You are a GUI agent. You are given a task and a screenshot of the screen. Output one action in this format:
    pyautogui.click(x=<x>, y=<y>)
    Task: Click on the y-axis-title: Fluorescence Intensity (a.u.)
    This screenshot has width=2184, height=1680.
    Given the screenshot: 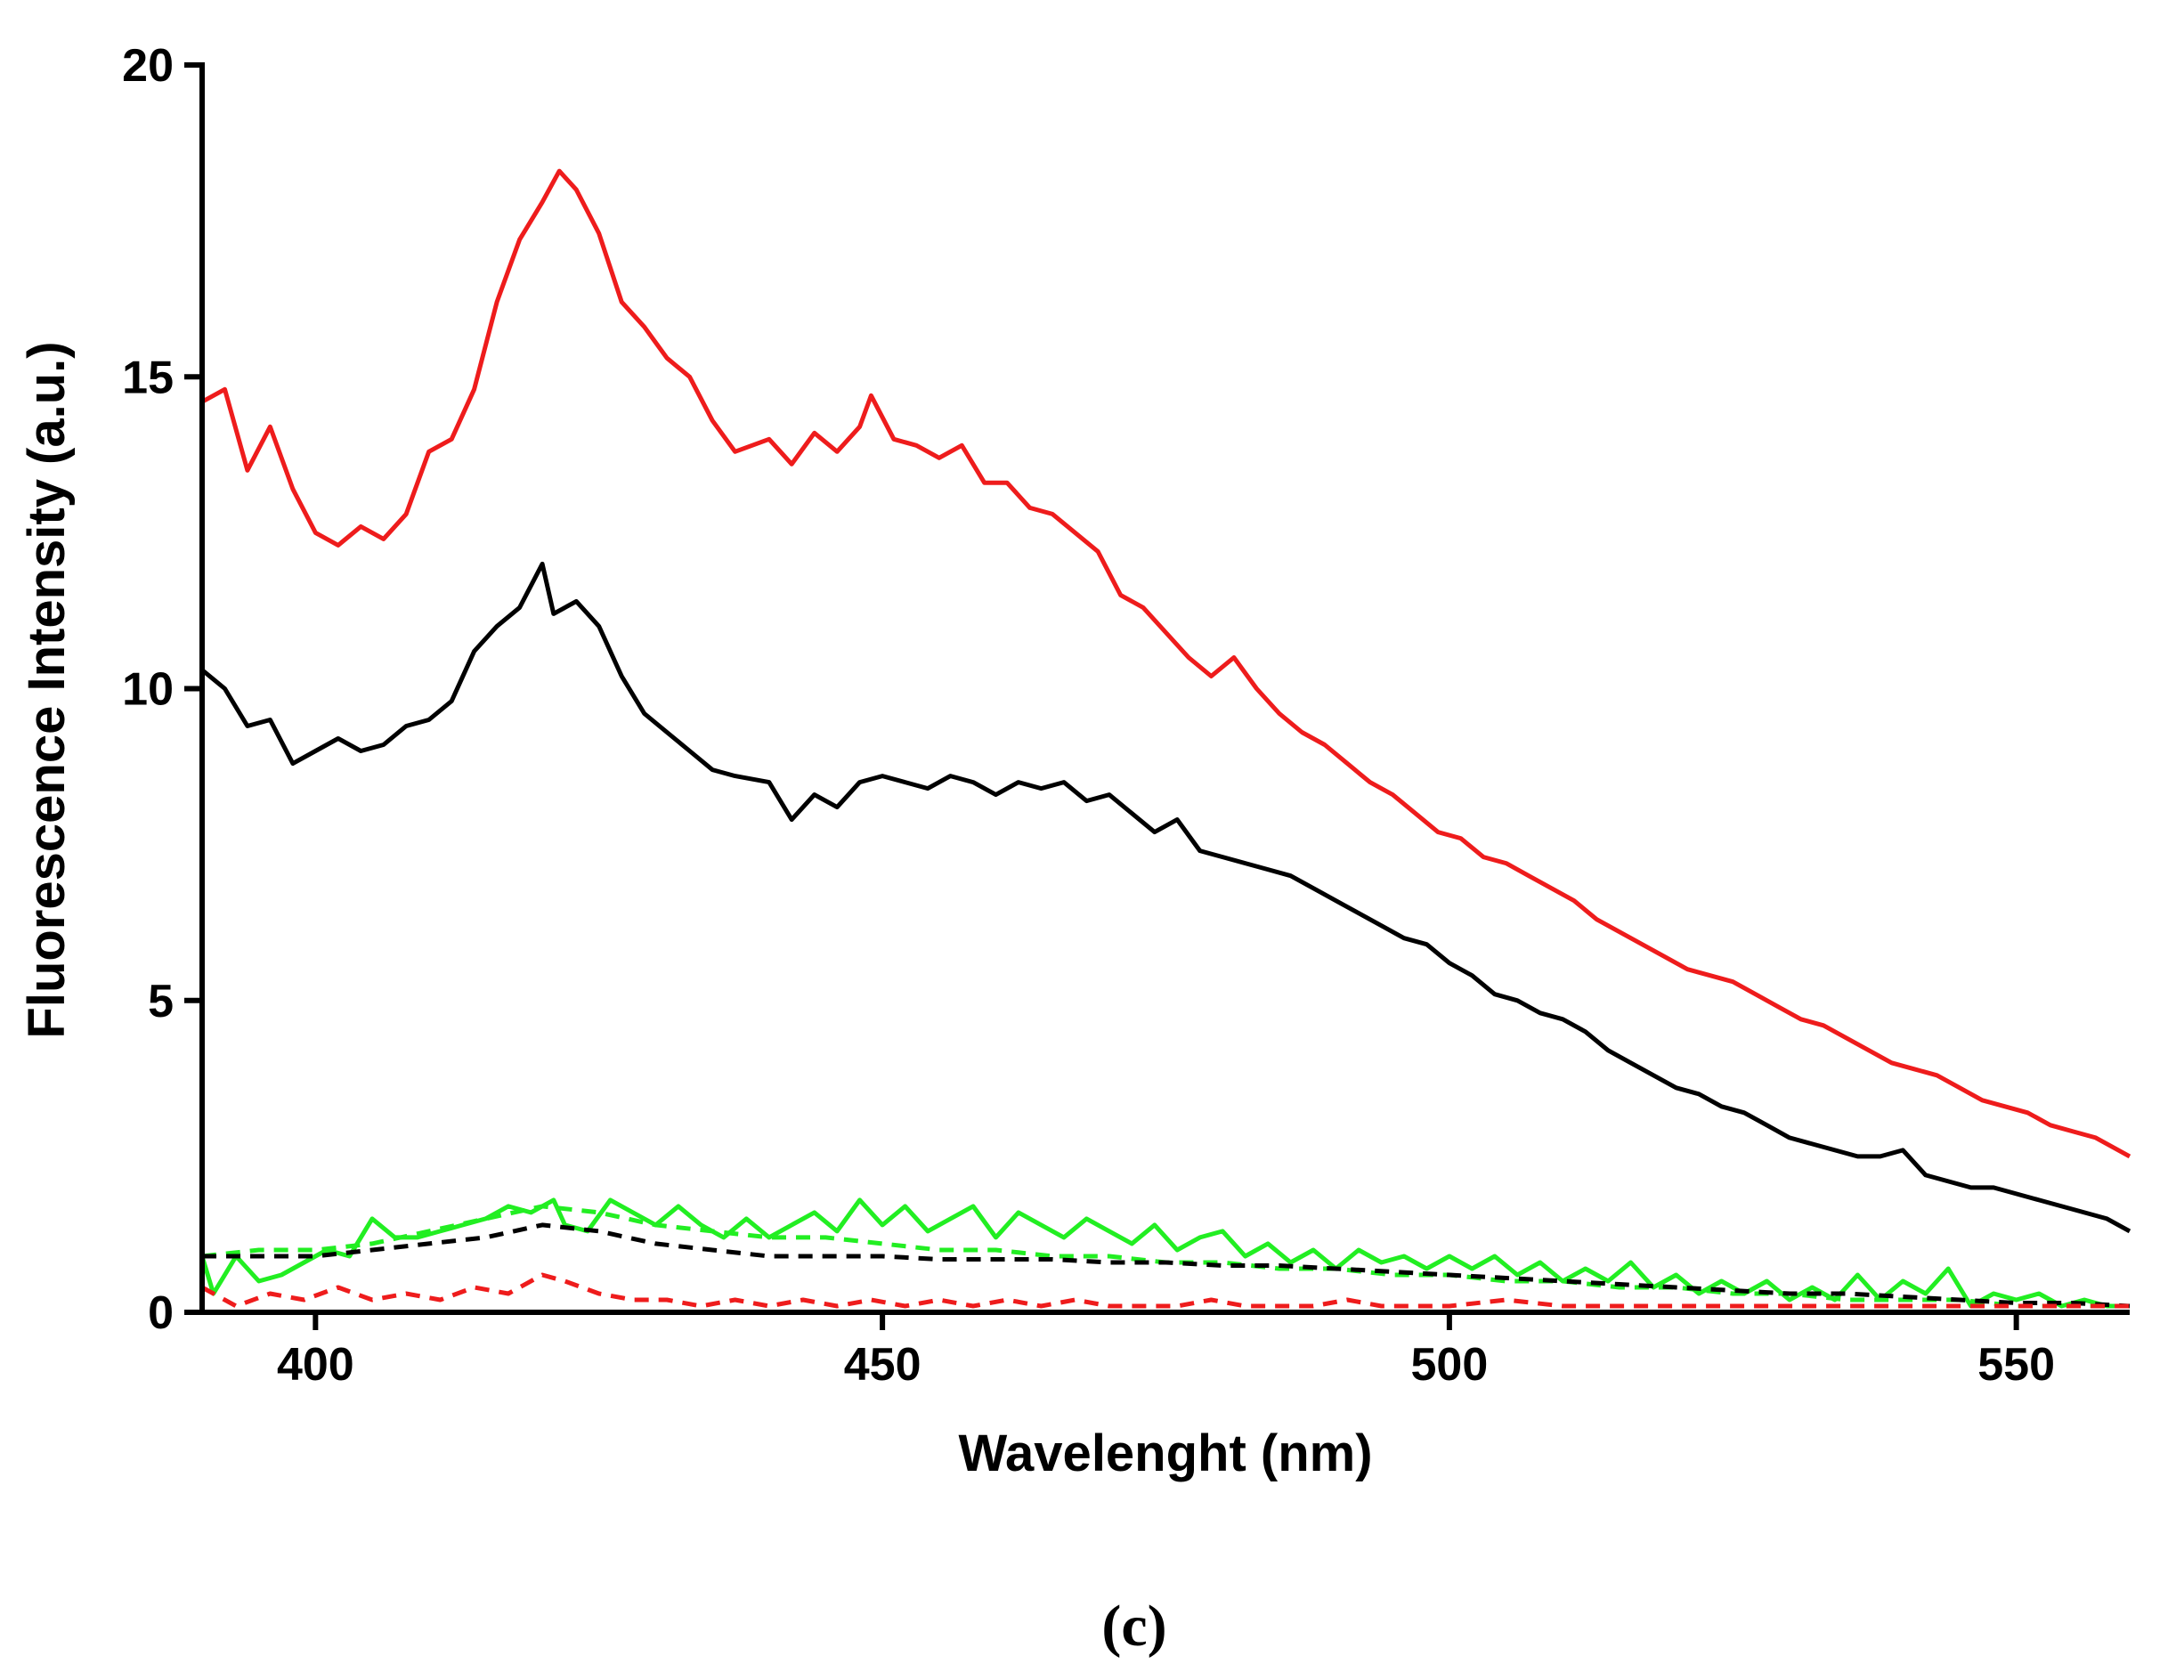 What is the action you would take?
    pyautogui.click(x=47, y=689)
    